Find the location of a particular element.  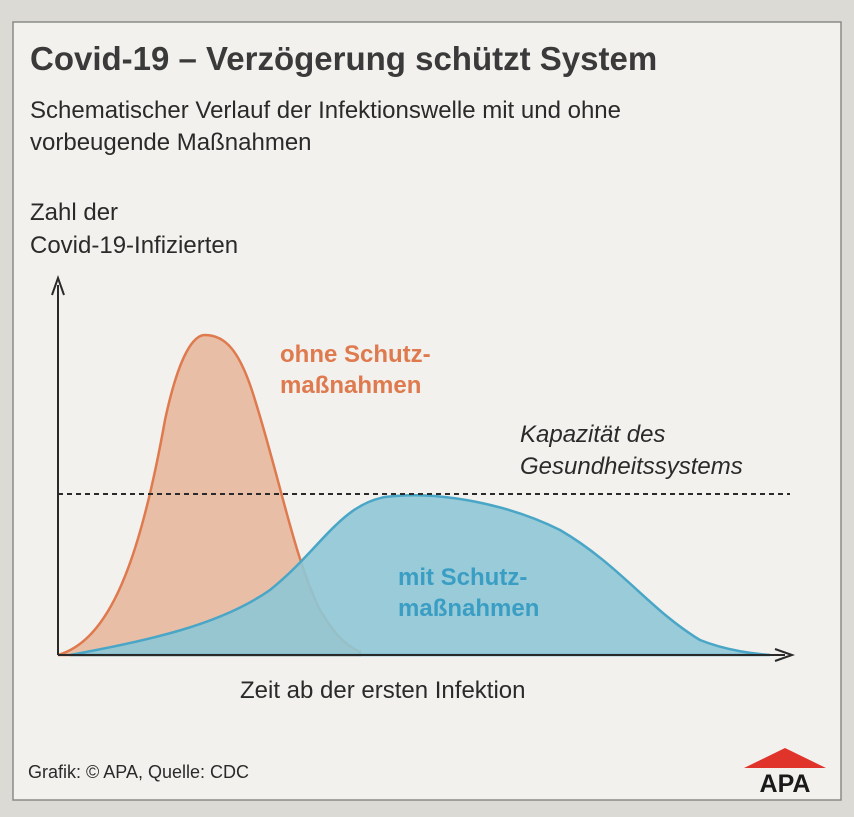

capacity-label: Gesundheitssystems is located at coordinates (631, 466).